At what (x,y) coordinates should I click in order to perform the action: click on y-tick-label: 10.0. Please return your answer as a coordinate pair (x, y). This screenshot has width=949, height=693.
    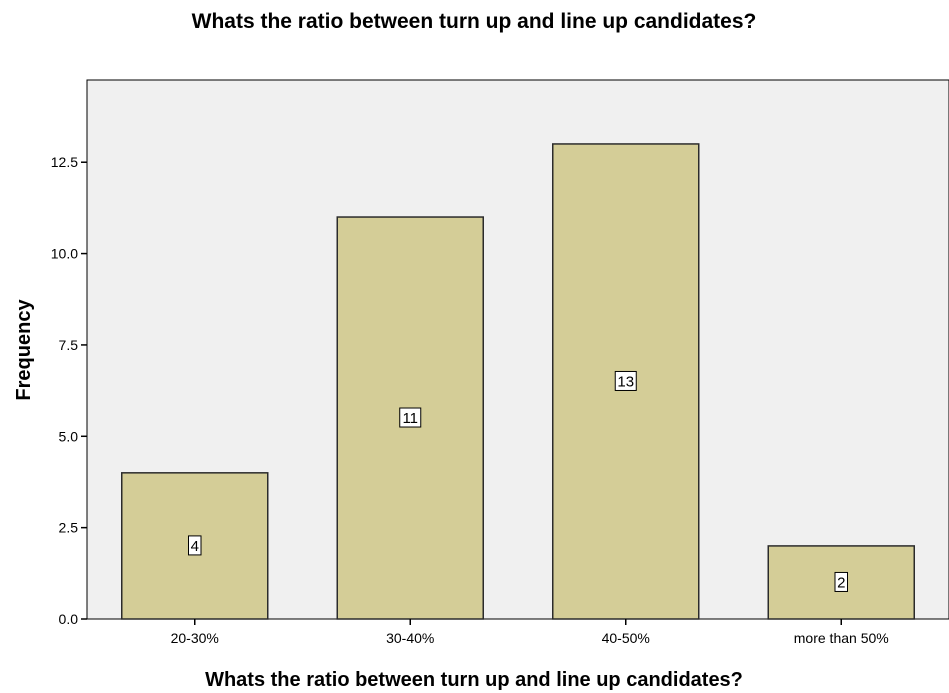
    Looking at the image, I should click on (64, 254).